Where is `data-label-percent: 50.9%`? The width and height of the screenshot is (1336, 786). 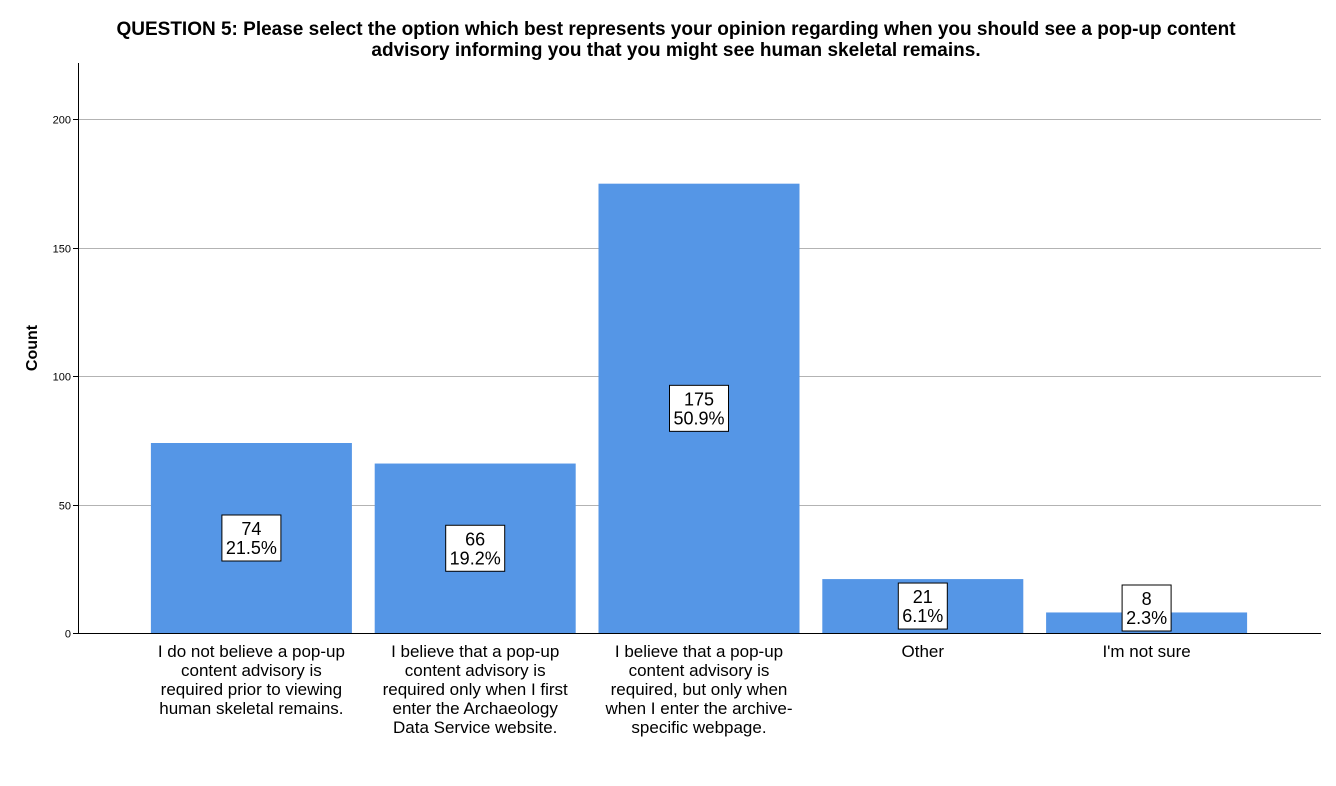 data-label-percent: 50.9% is located at coordinates (698, 418).